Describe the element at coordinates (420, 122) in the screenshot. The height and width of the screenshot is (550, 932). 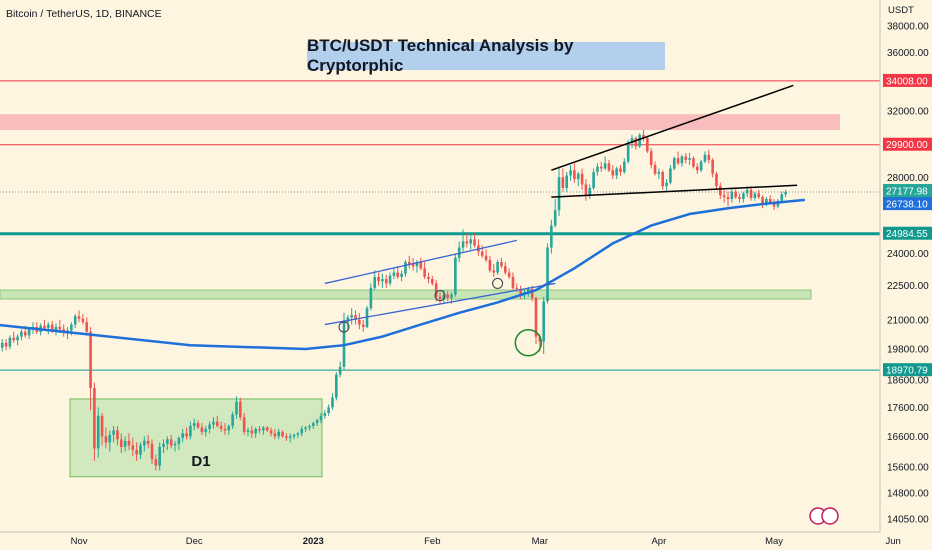
I see `resistance-zone` at that location.